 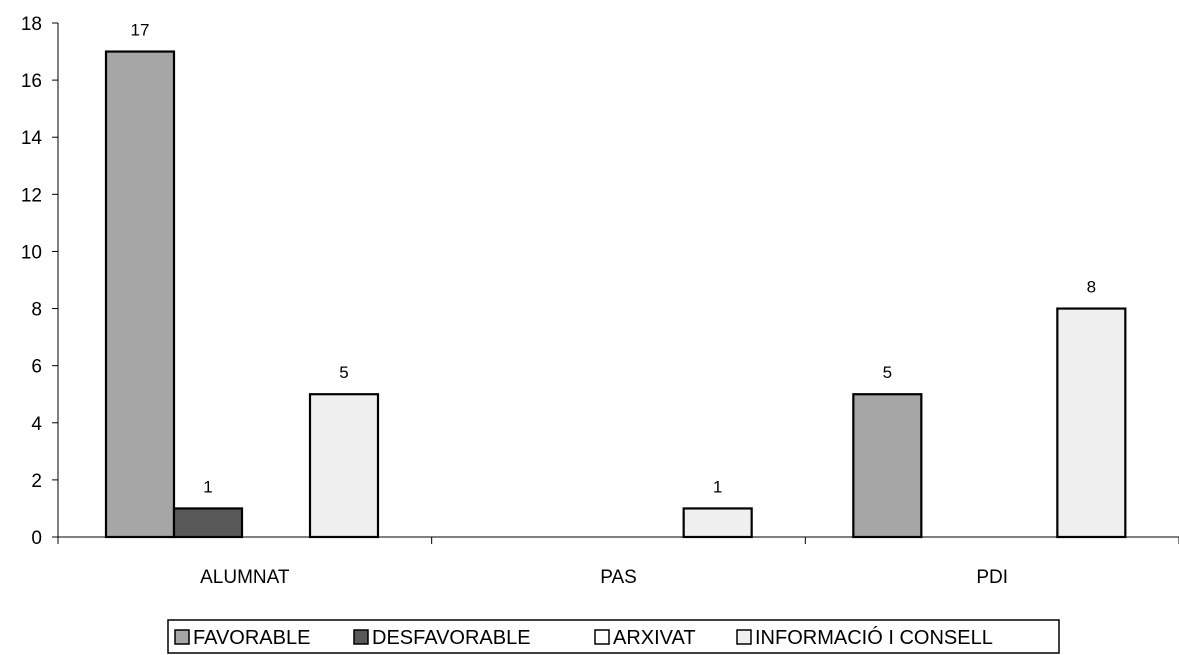 I want to click on y-tick-label: 10, so click(x=31, y=252).